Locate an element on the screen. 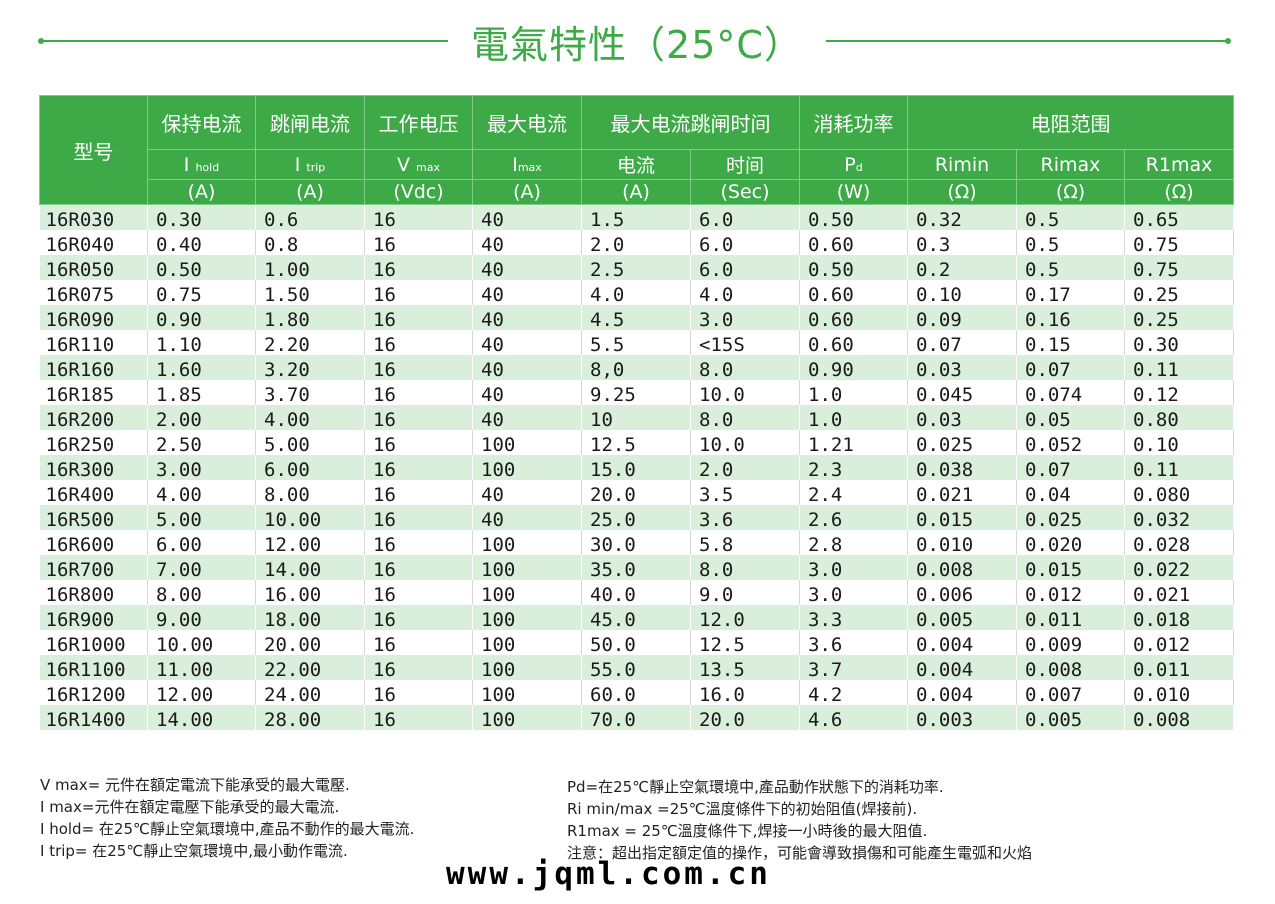 Image resolution: width=1275 pixels, height=904 pixels. cell-trip: 14.00 is located at coordinates (310, 567).